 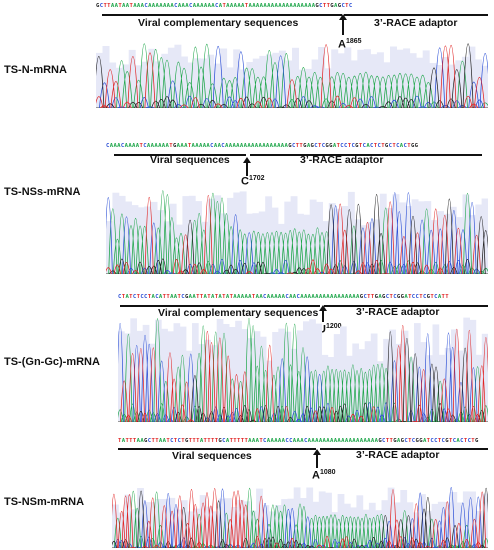 I want to click on sample-label: TS-NSm-mRNA, so click(x=44, y=502).